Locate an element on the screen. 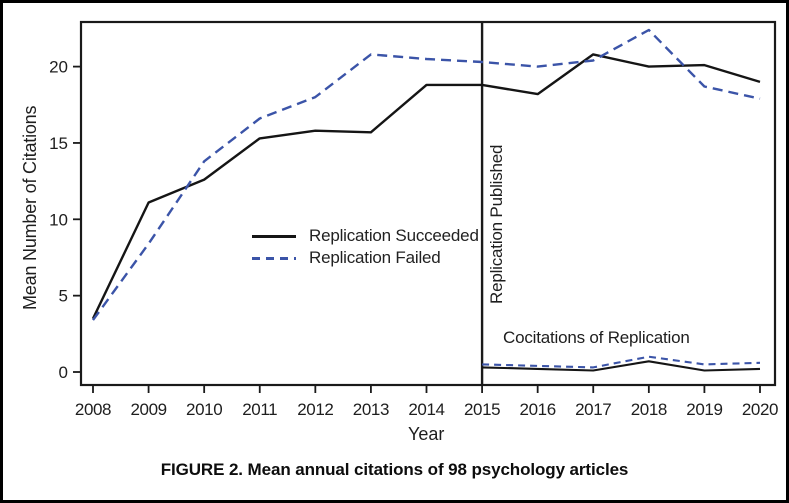 The width and height of the screenshot is (789, 503). x-tick-label: 2014 is located at coordinates (426, 409).